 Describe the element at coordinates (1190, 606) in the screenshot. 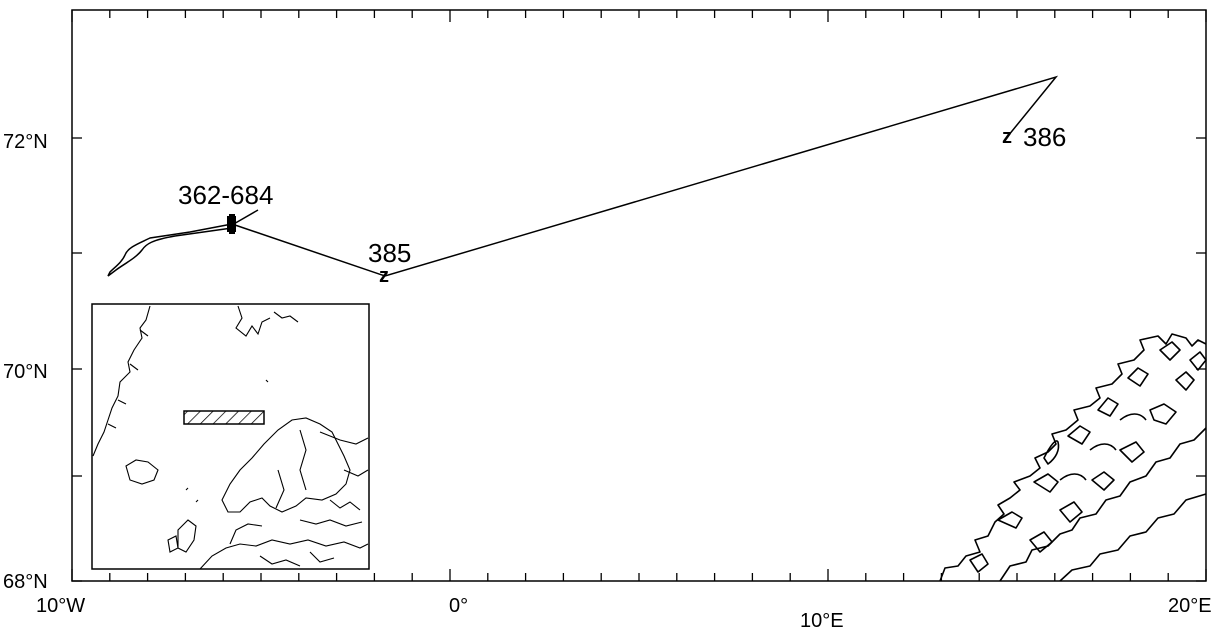

I see `lon-label-20e: 20°E` at that location.